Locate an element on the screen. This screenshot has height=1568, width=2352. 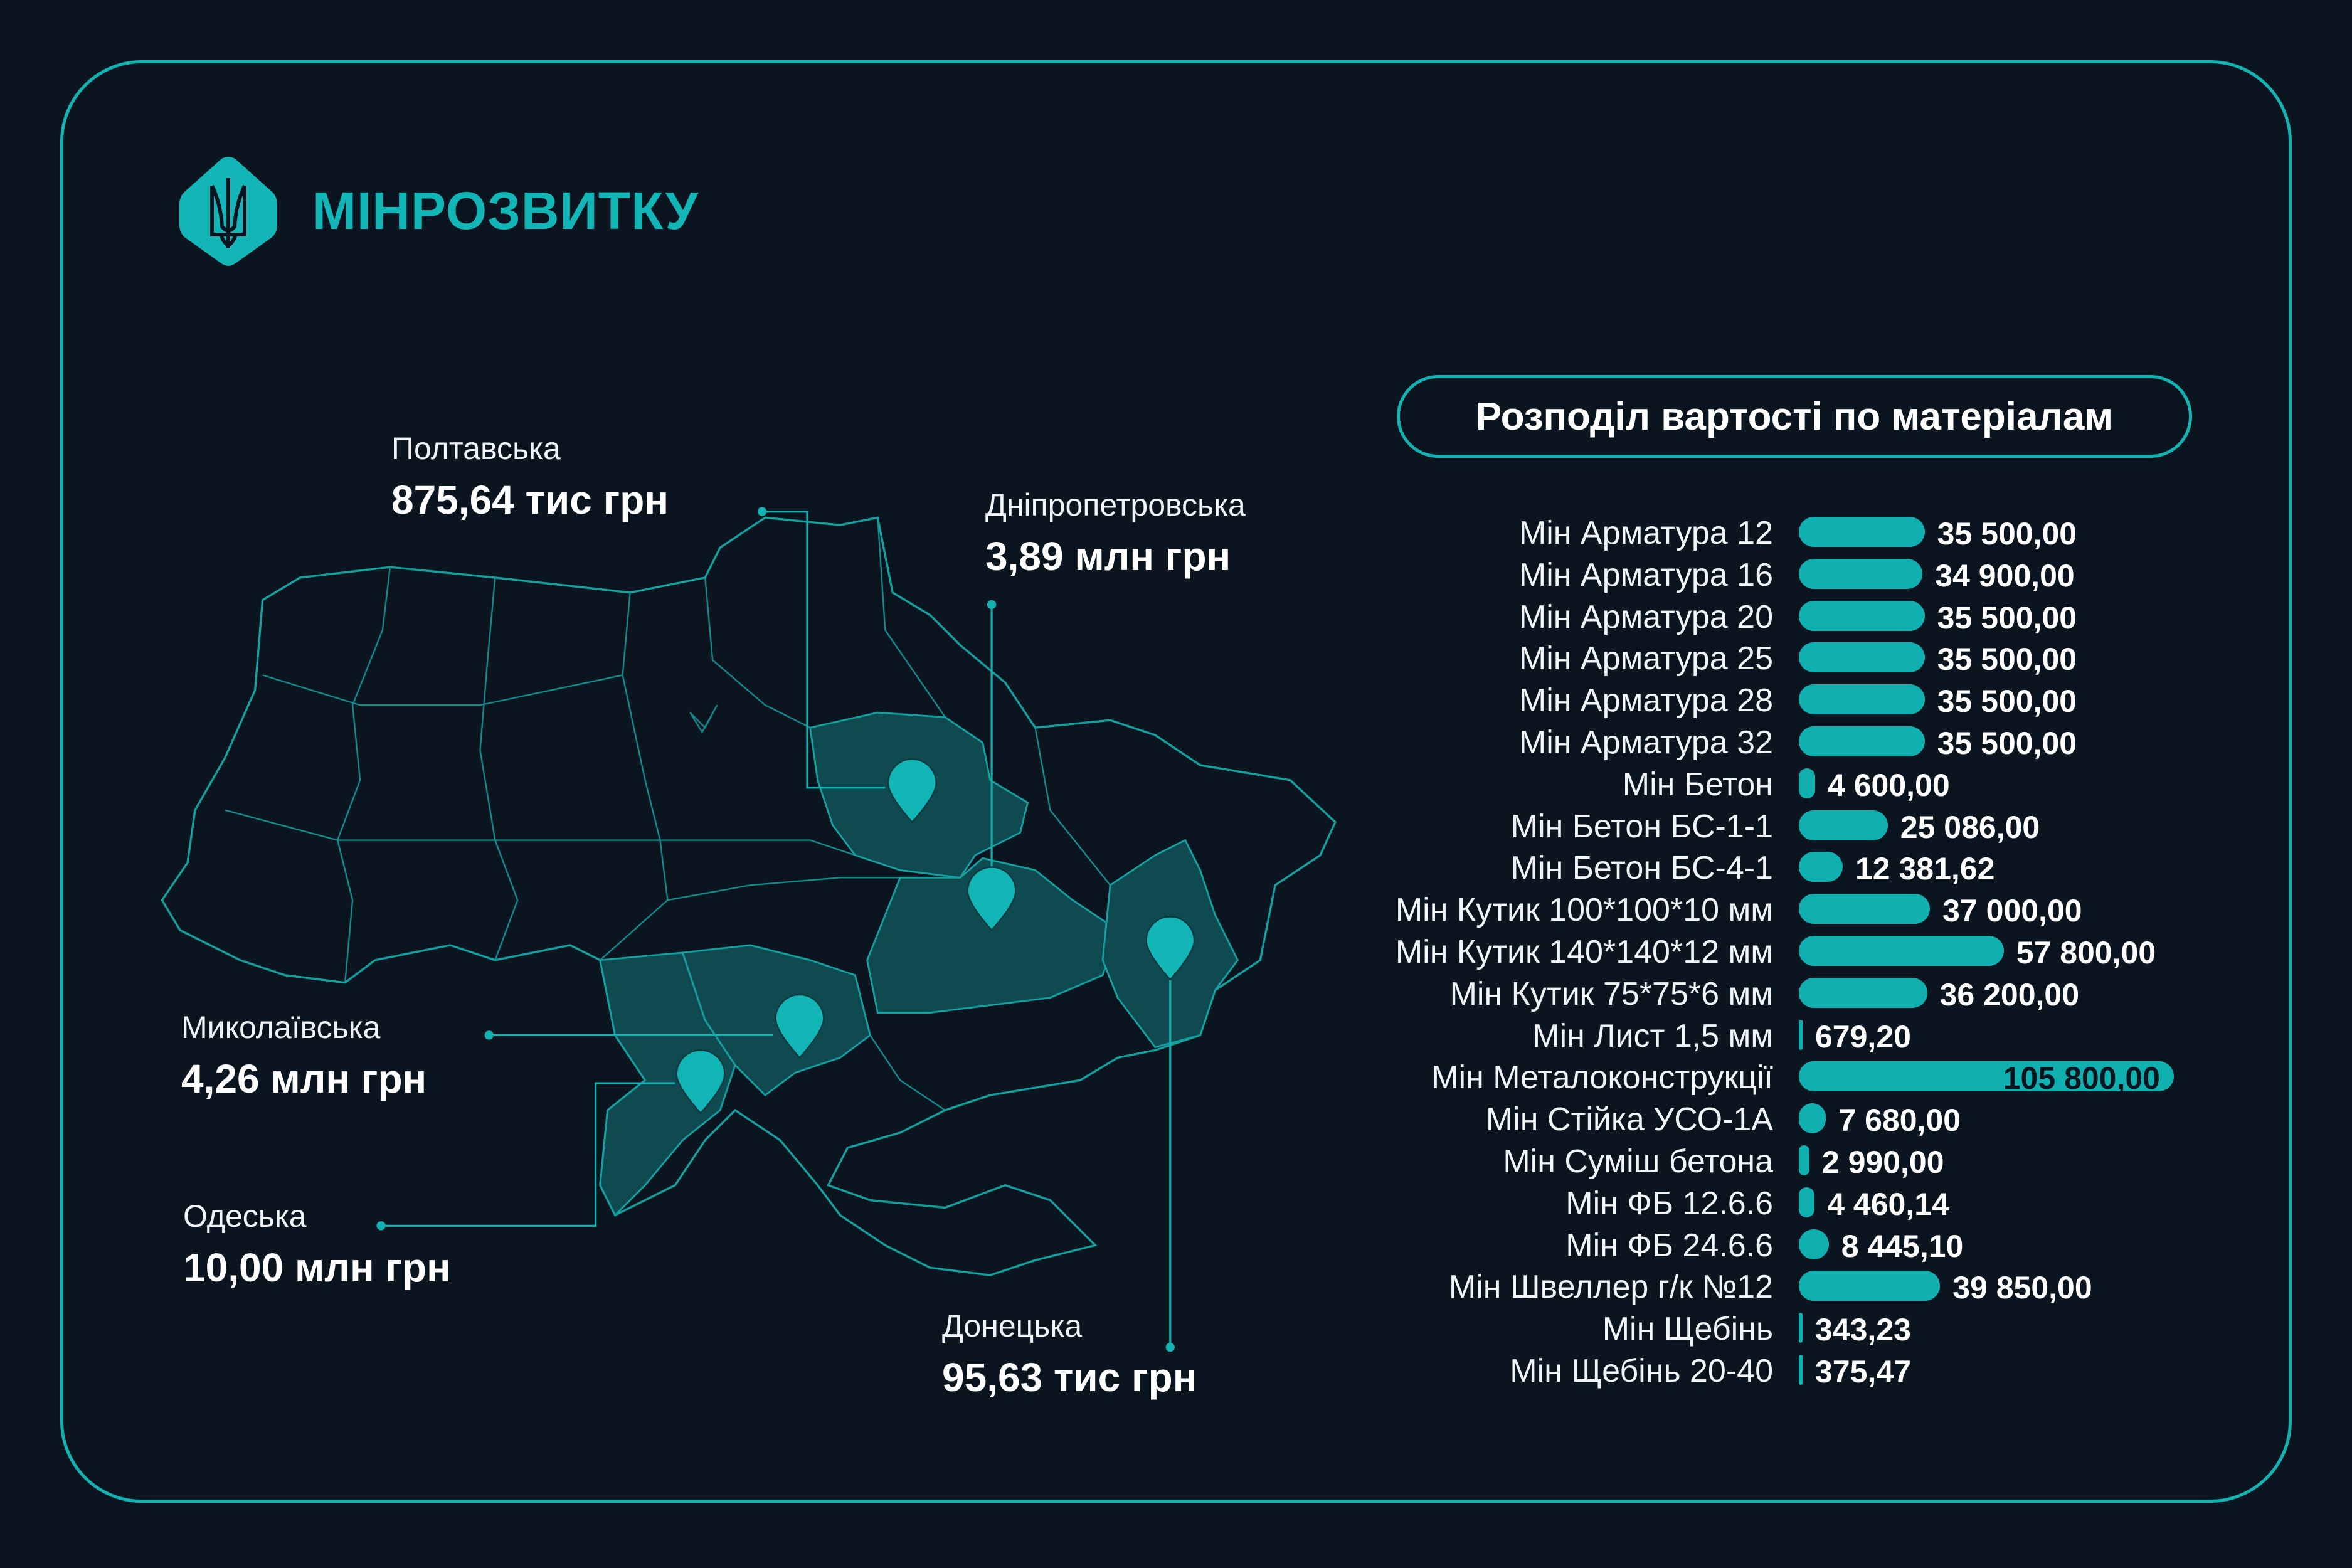
bar-row: Мін Щебінь 20-40 375,47 is located at coordinates (1129, 1369).